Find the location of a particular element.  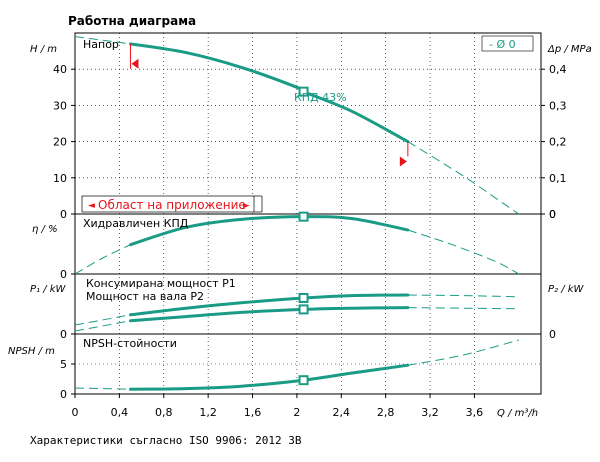

head-curve-solid is located at coordinates (269, 93).